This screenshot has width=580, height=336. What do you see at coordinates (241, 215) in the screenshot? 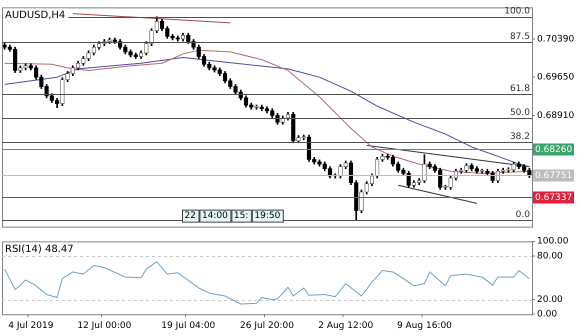
I see `annotation: 15:` at bounding box center [241, 215].